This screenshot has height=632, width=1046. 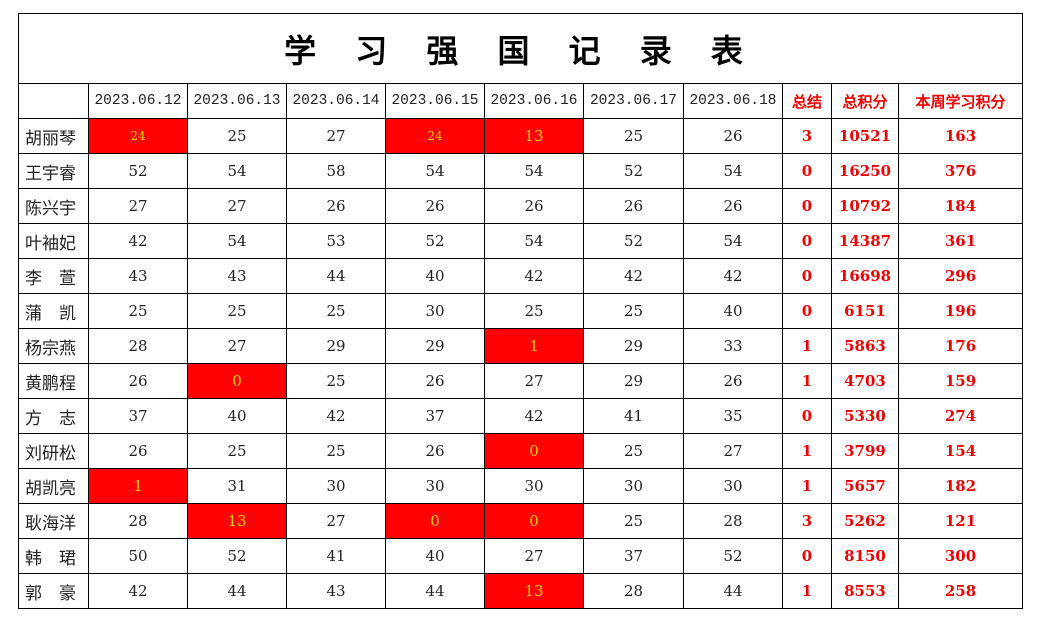 I want to click on header-summary: 总结, so click(x=807, y=101).